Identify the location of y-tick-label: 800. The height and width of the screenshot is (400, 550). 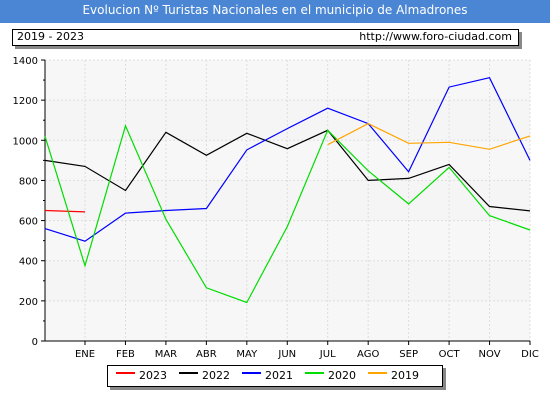
(28, 181).